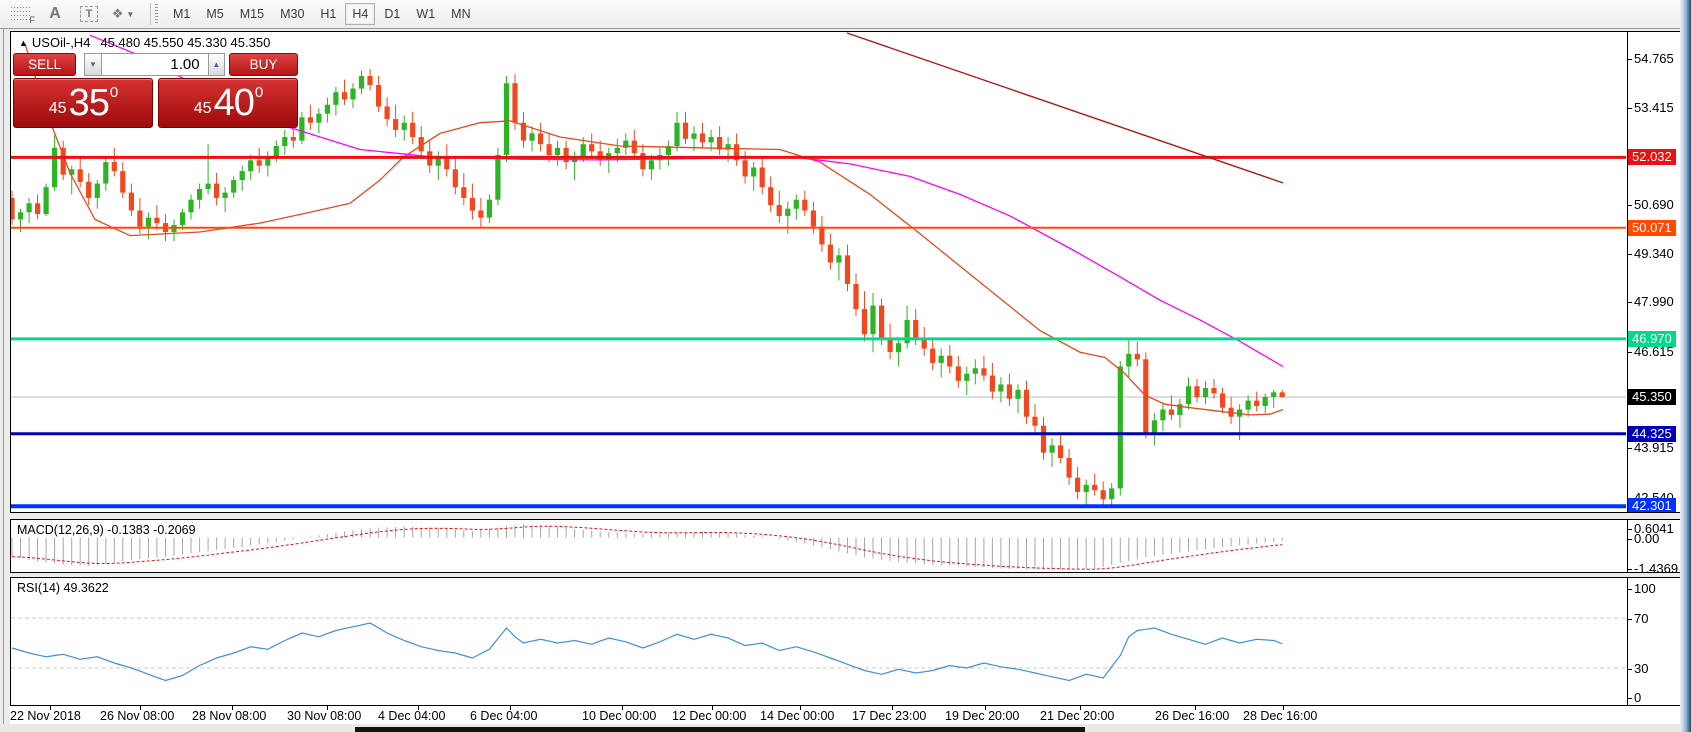  Describe the element at coordinates (1652, 157) in the screenshot. I see `price-level-tag: 52.032` at that location.